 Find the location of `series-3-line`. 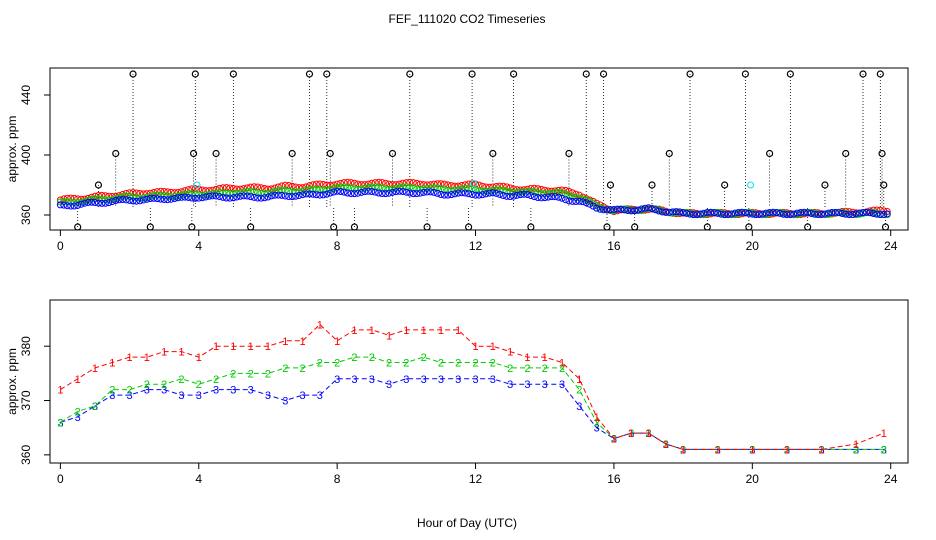

series-3-line is located at coordinates (472, 414).